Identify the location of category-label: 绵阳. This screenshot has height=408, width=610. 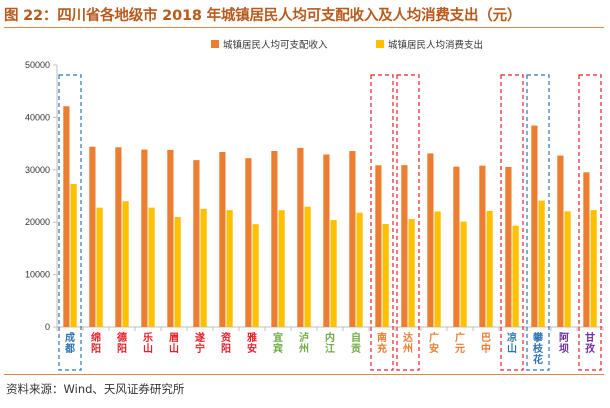
(96, 343).